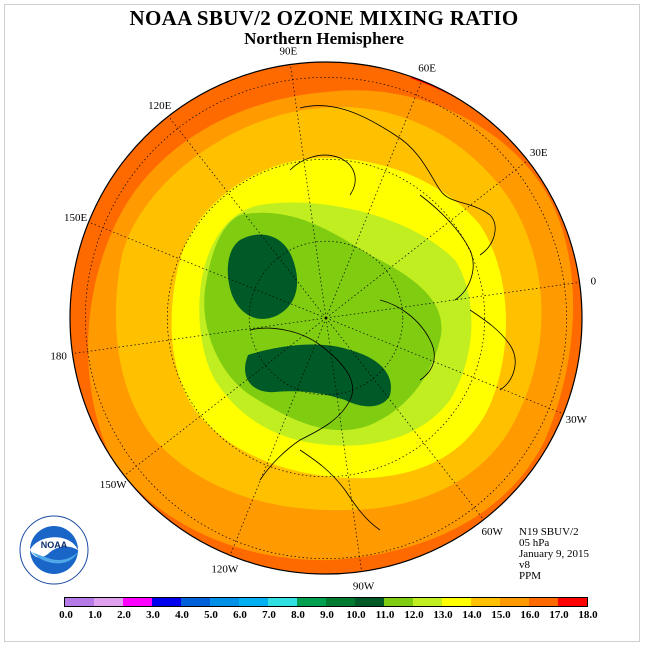 This screenshot has width=648, height=648. I want to click on units-label: PPM, so click(530, 576).